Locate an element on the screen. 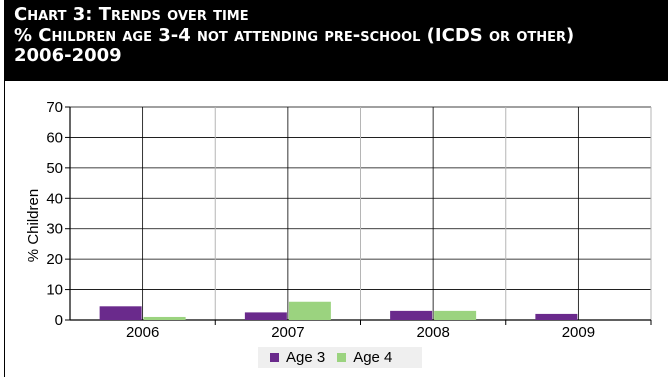  legend-item-age-3: Age 3 is located at coordinates (297, 357).